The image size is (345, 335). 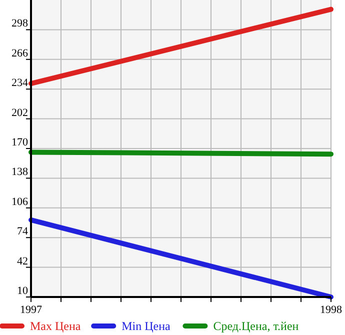 What do you see at coordinates (20, 172) in the screenshot?
I see `y-tick-label: 138` at bounding box center [20, 172].